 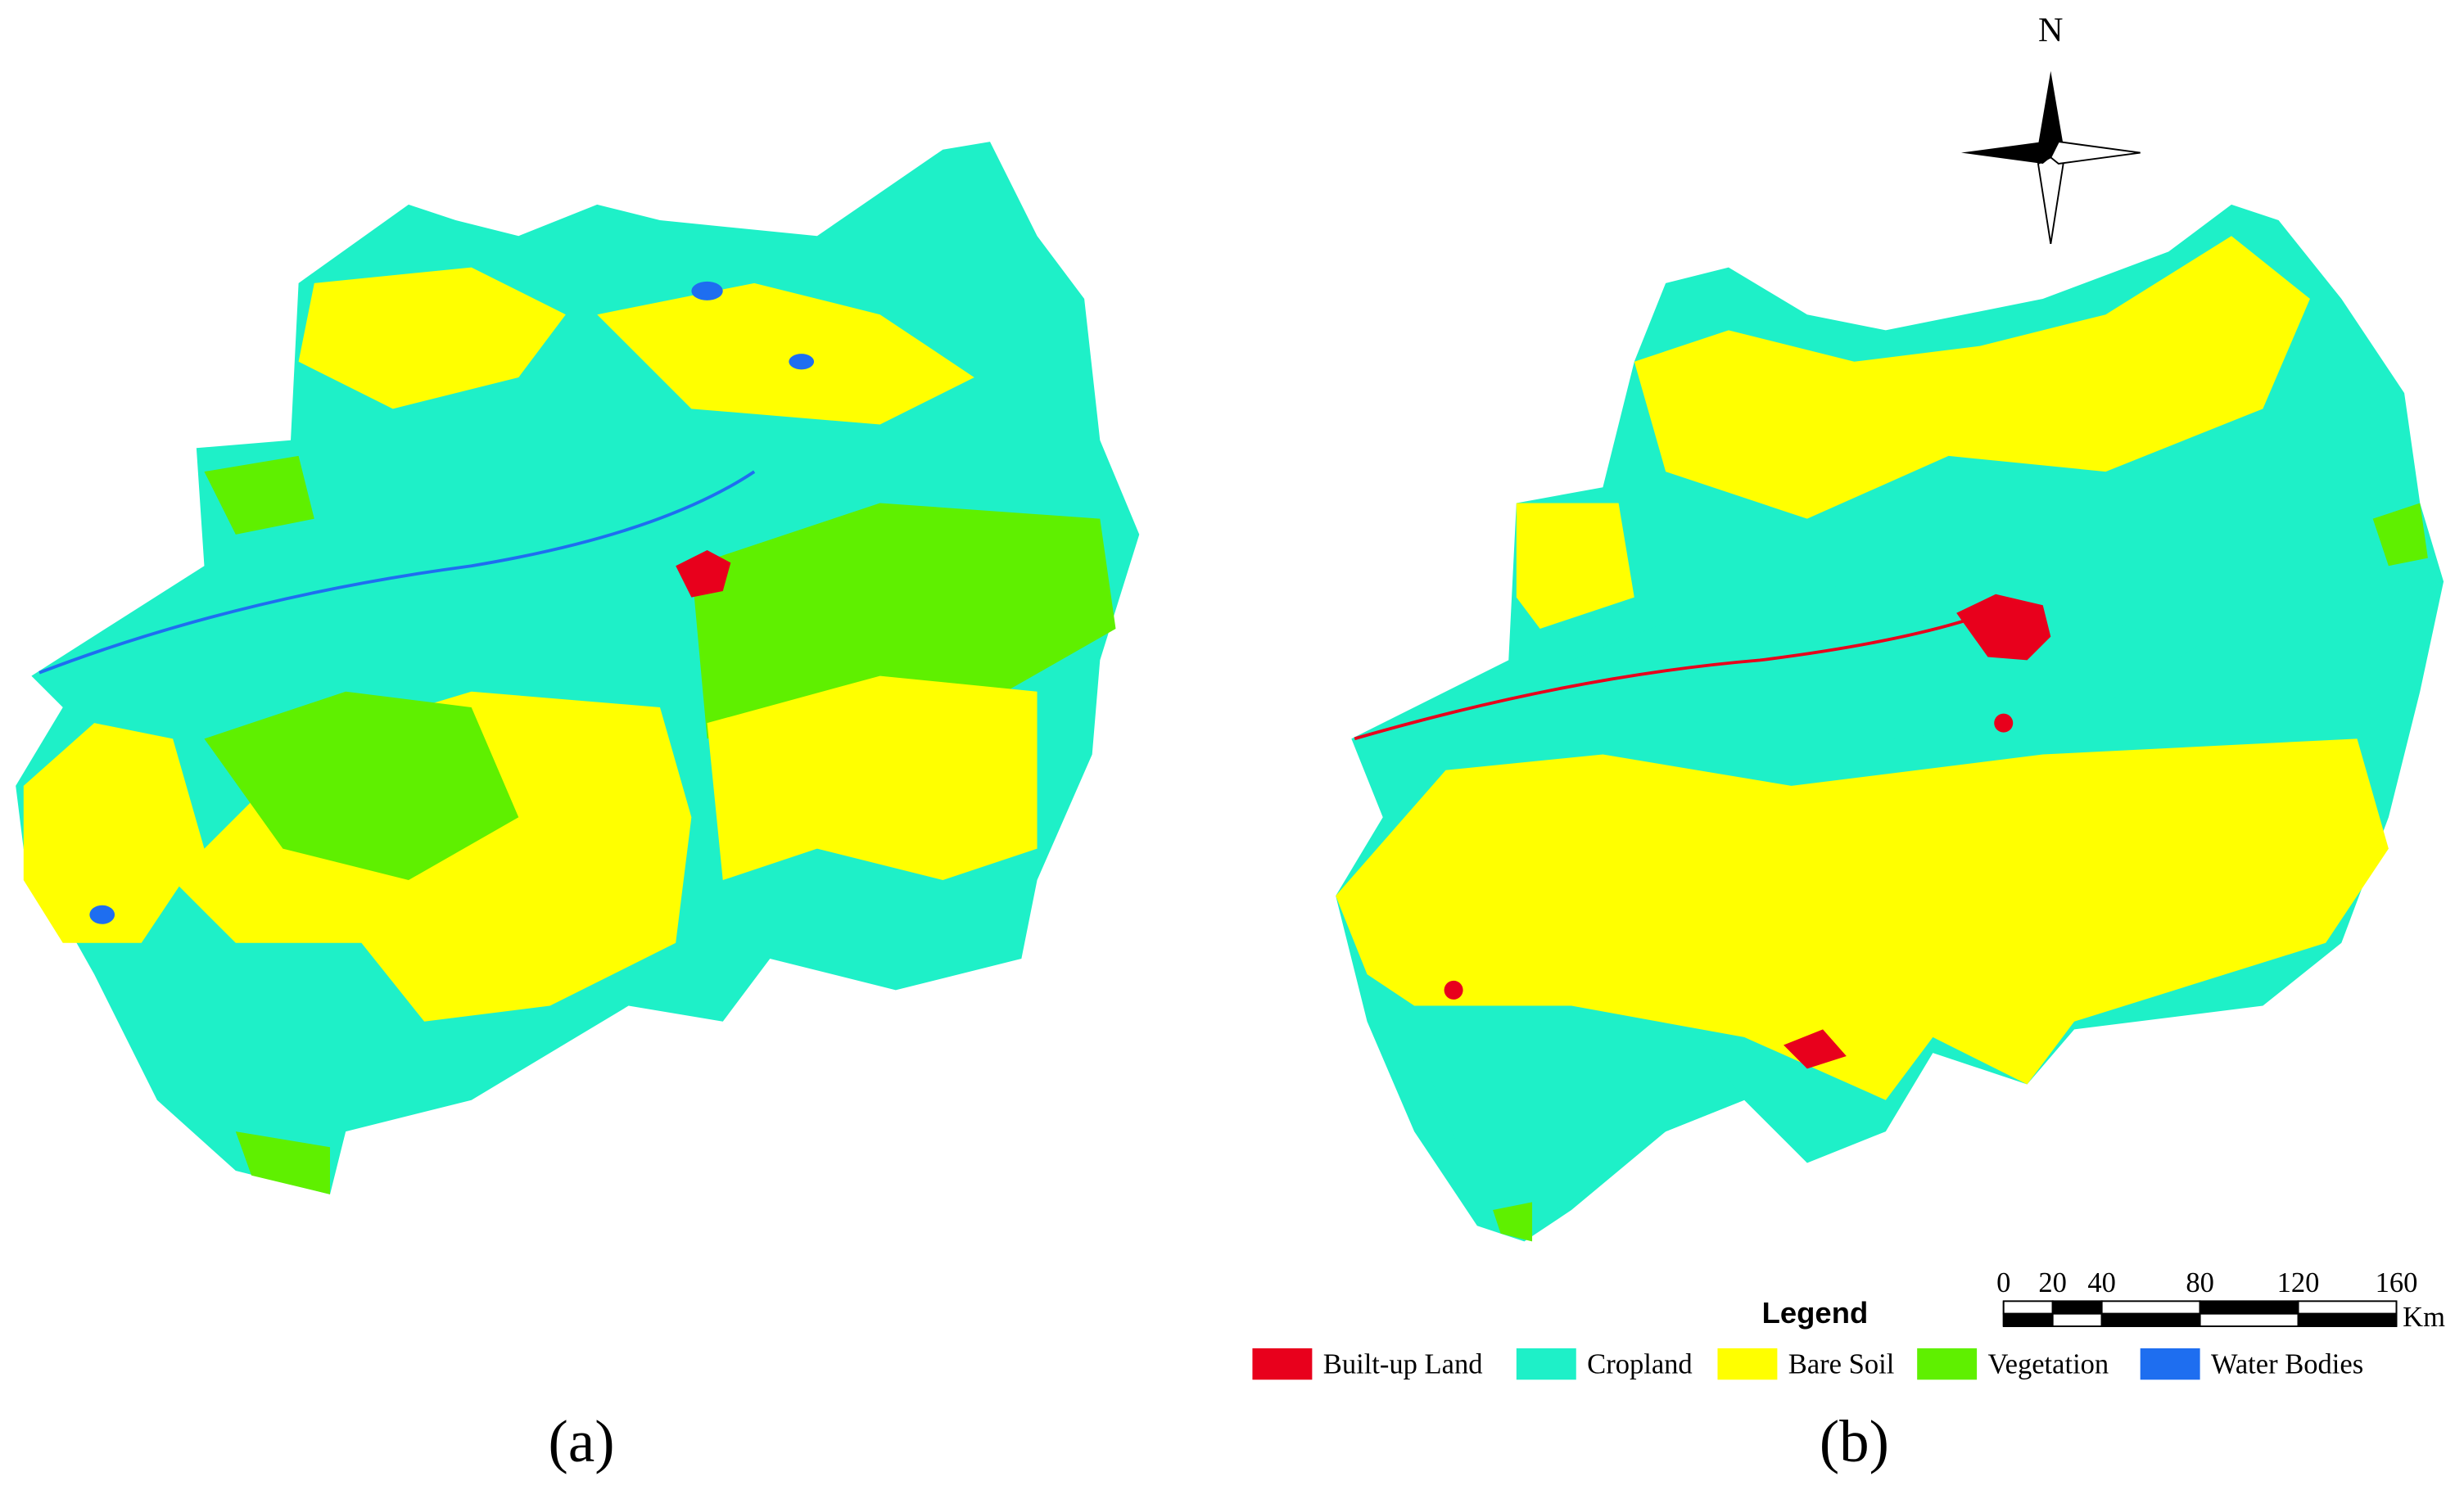 I want to click on river, so click(x=397, y=572).